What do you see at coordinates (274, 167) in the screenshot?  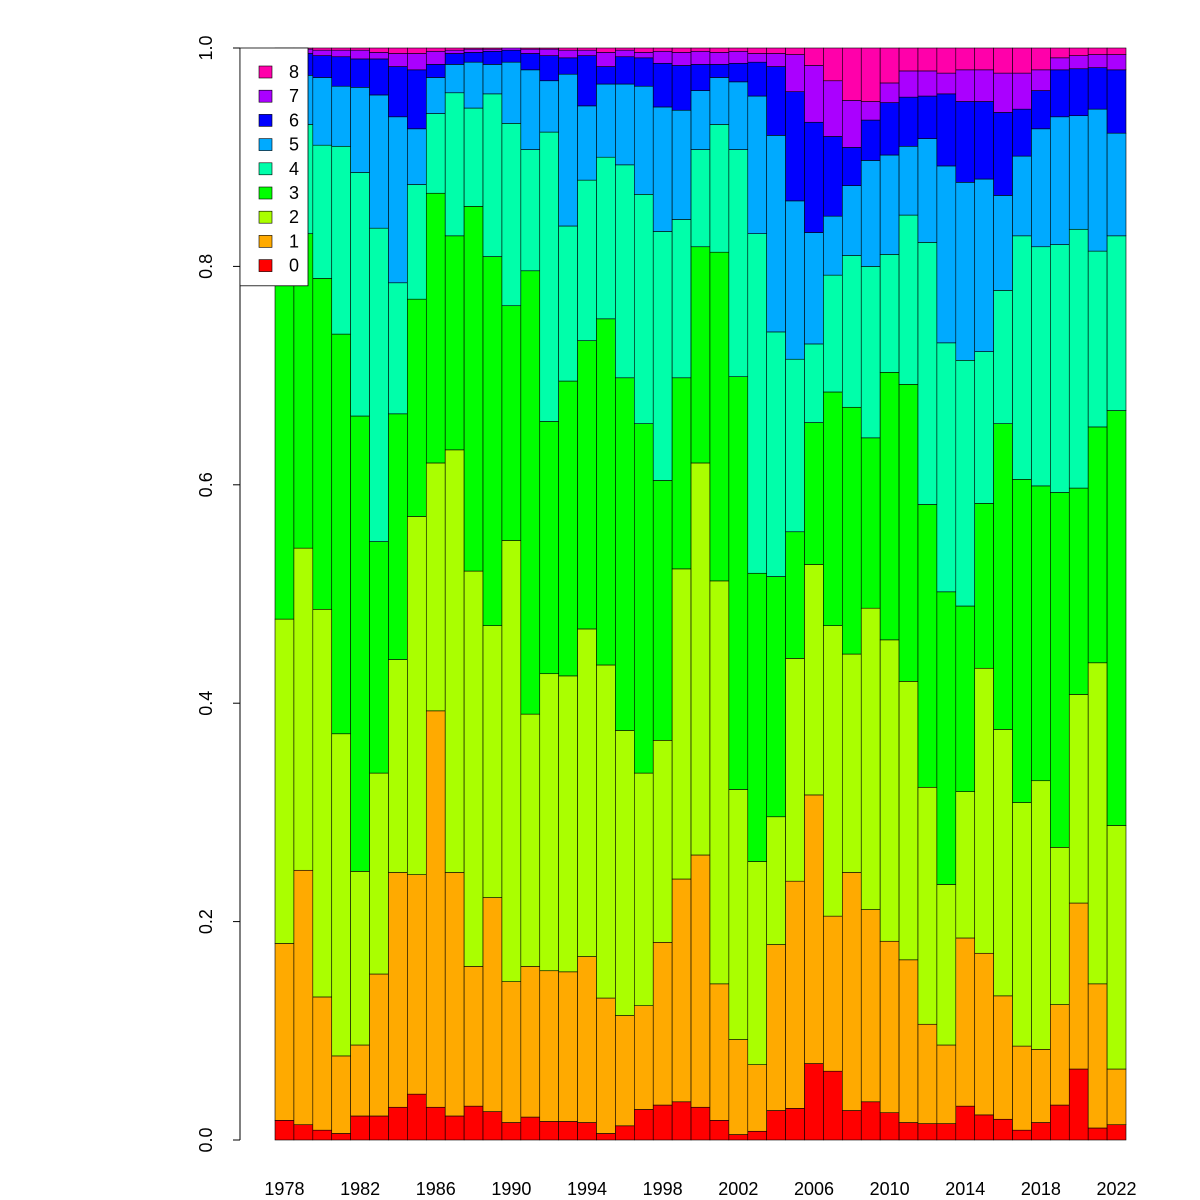 I see `legend-box` at bounding box center [274, 167].